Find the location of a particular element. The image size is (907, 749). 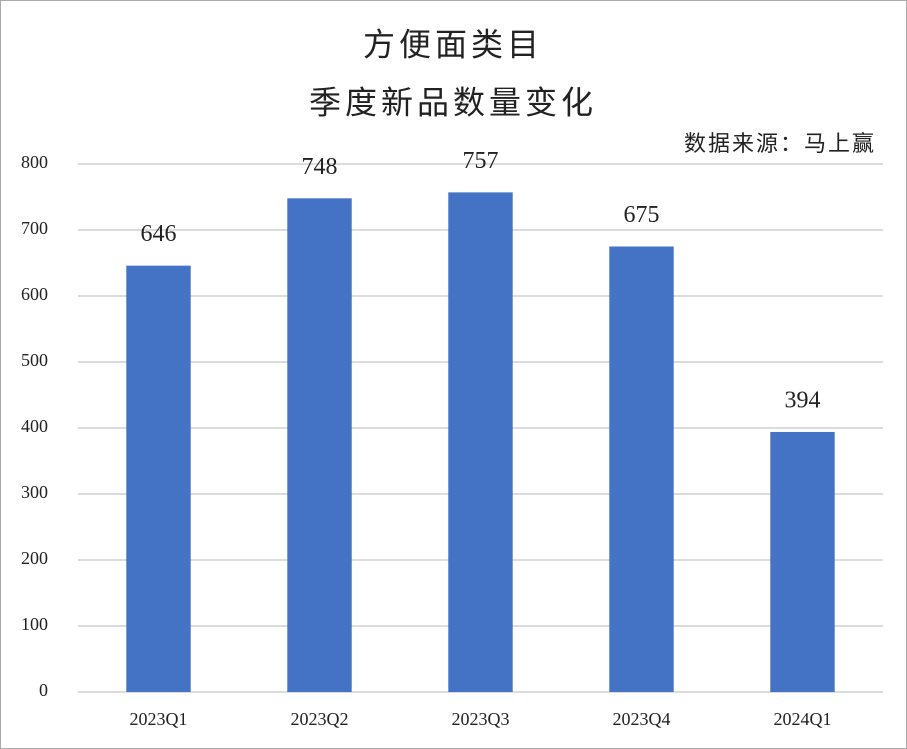

y-tick-label: 400 is located at coordinates (34, 426).